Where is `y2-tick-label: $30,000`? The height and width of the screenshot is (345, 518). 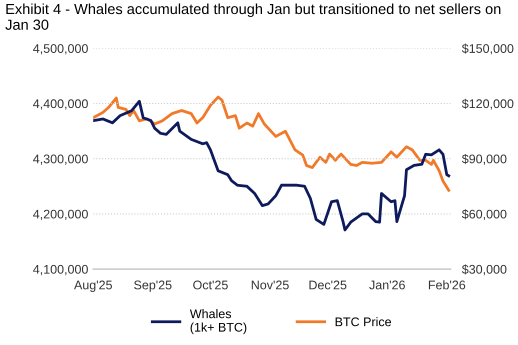
y2-tick-label: $30,000 is located at coordinates (484, 270).